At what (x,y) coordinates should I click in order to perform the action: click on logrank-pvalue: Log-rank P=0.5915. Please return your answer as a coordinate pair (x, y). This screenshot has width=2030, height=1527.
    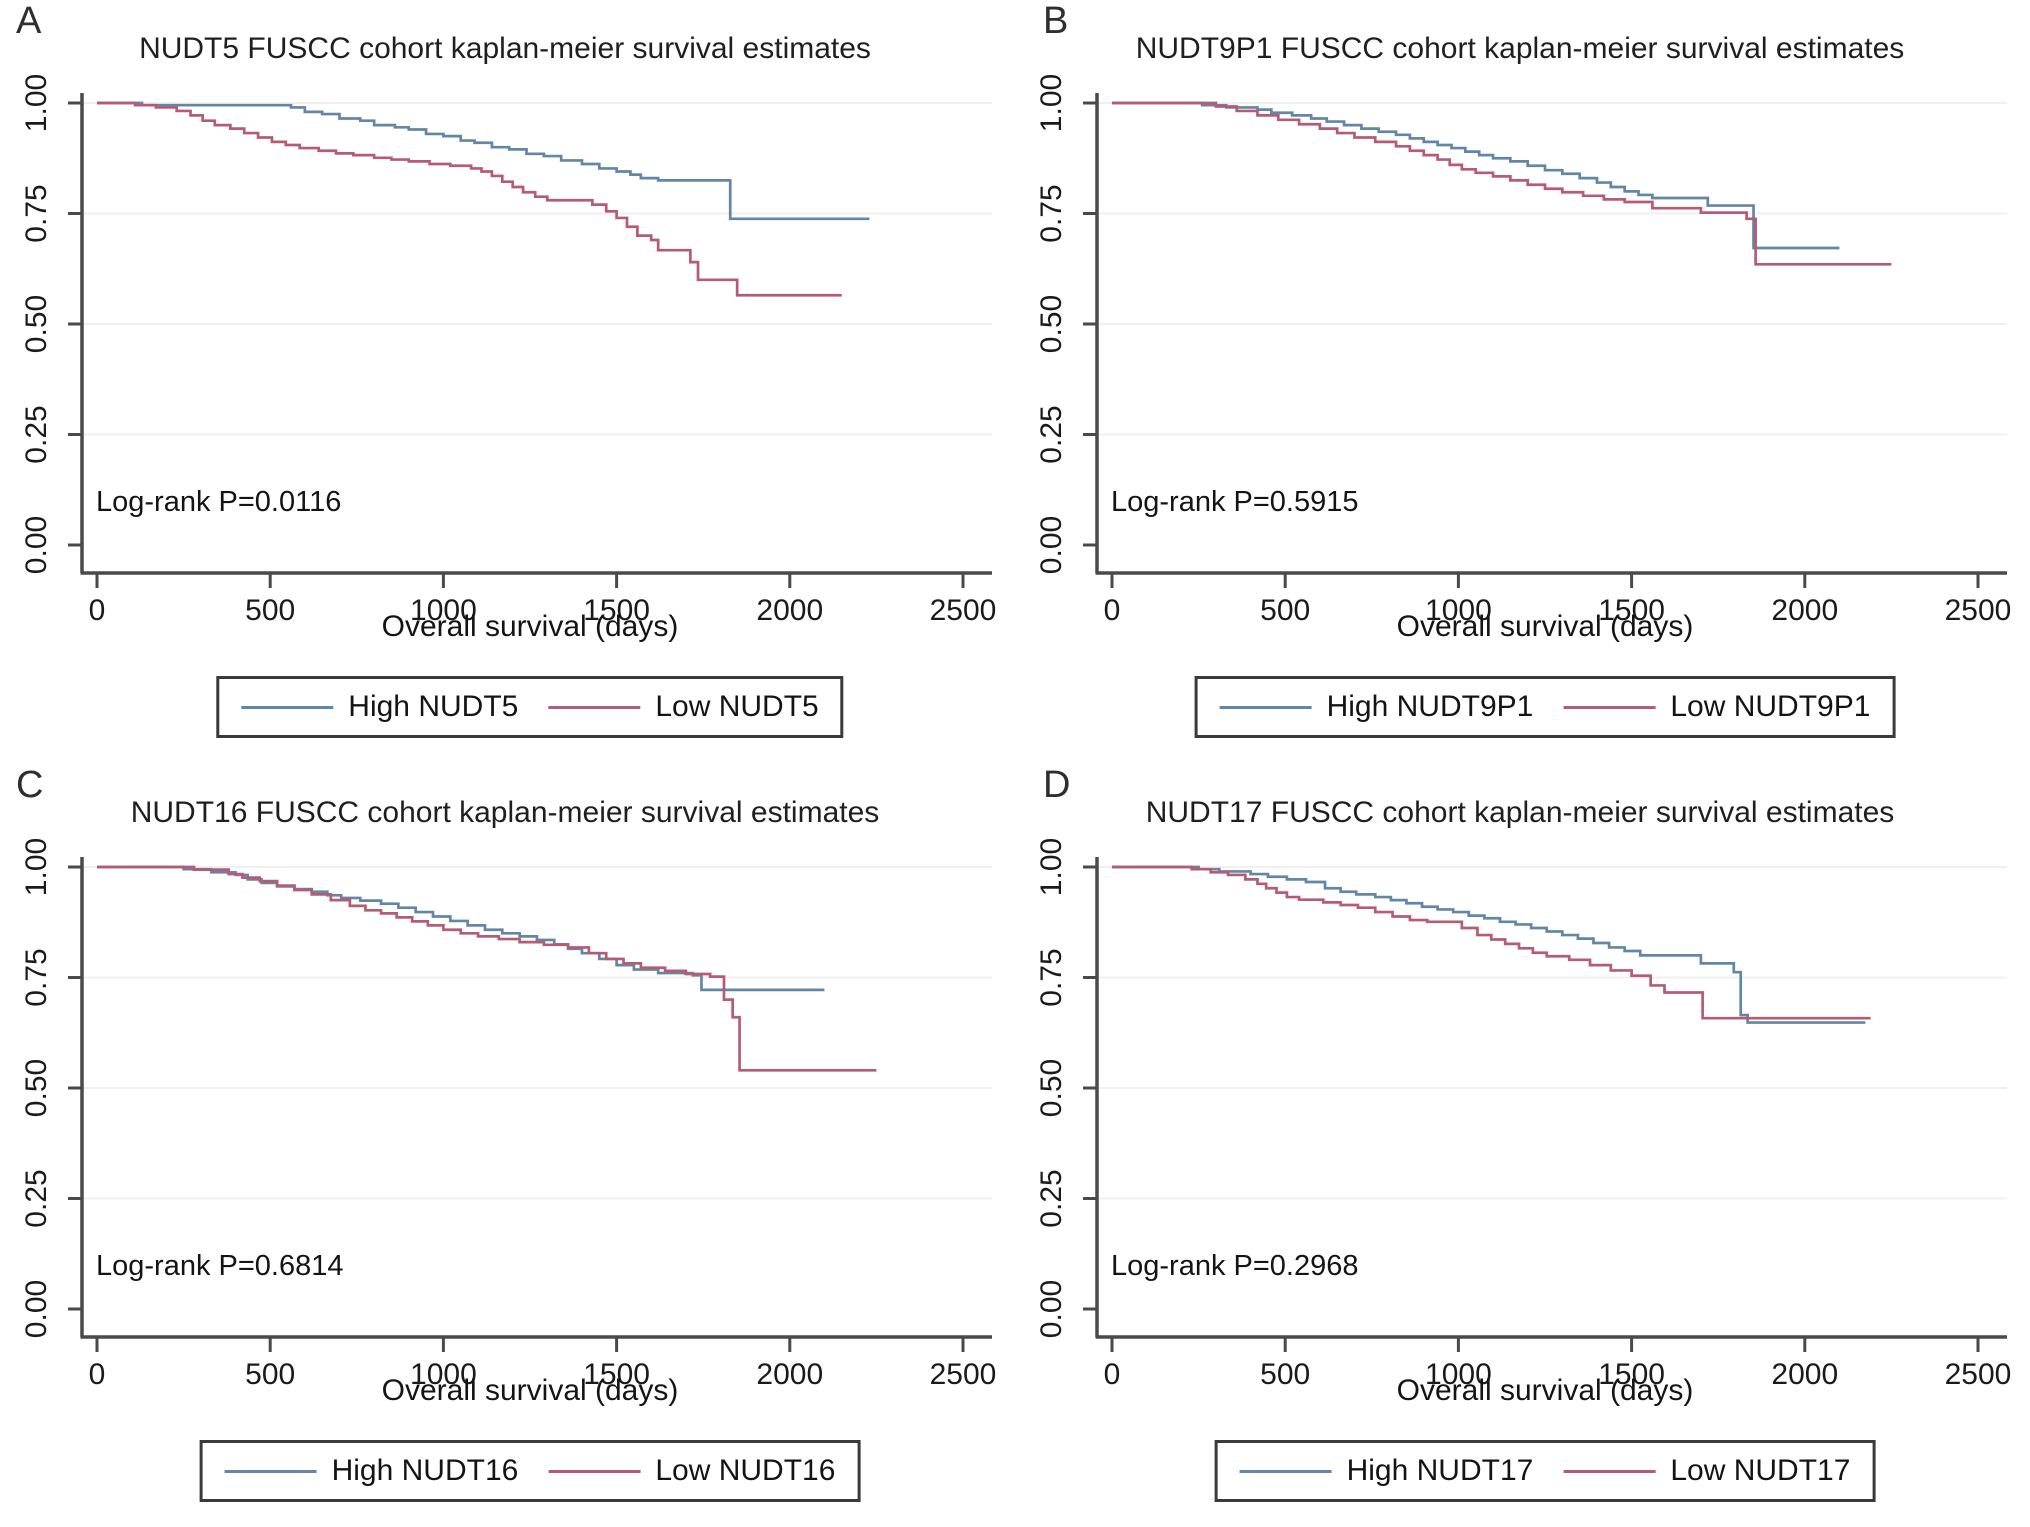
    Looking at the image, I should click on (1235, 502).